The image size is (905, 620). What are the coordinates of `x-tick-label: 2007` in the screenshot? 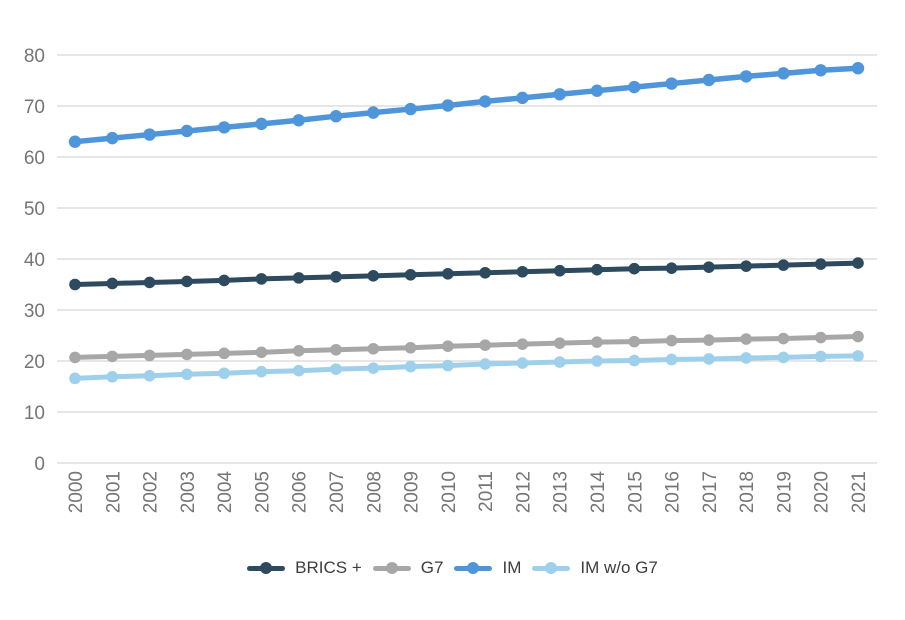 It's located at (337, 492).